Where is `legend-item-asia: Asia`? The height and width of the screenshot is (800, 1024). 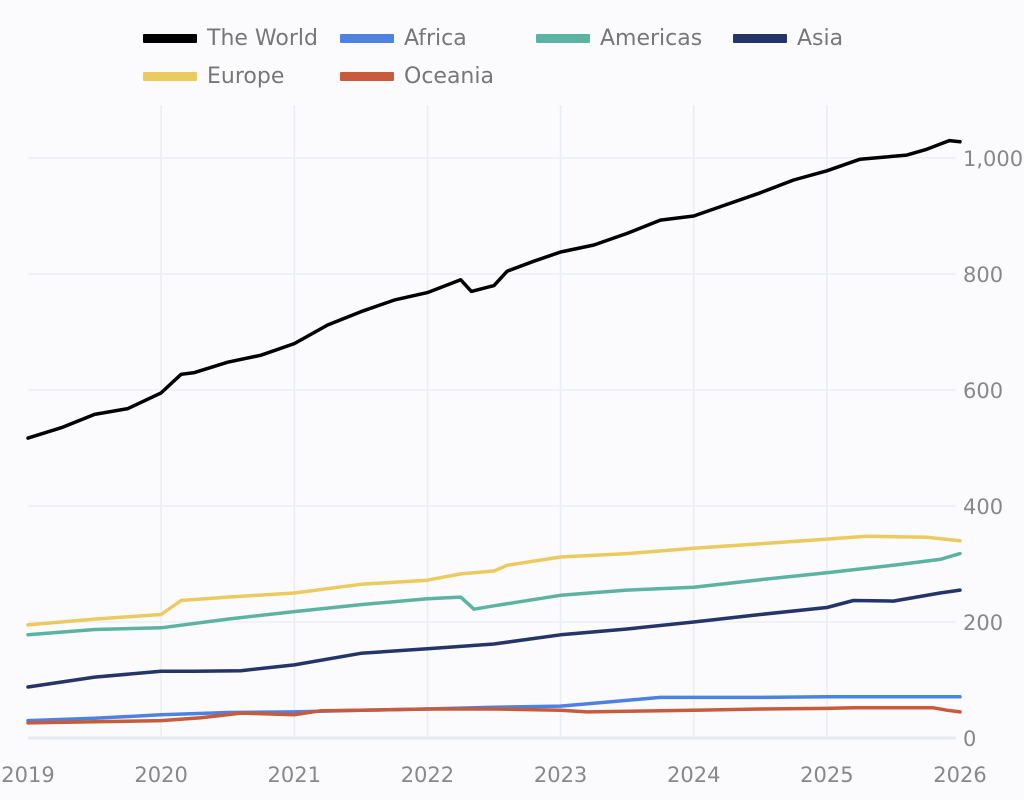 legend-item-asia: Asia is located at coordinates (788, 38).